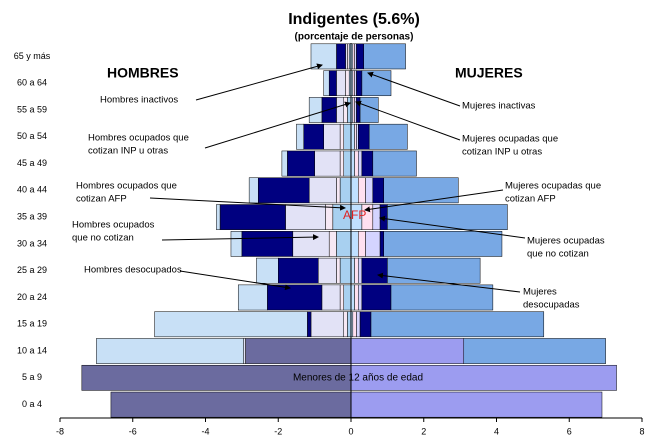 The width and height of the screenshot is (650, 435). What do you see at coordinates (32, 56) in the screenshot?
I see `y-tick-label: 65 y más` at bounding box center [32, 56].